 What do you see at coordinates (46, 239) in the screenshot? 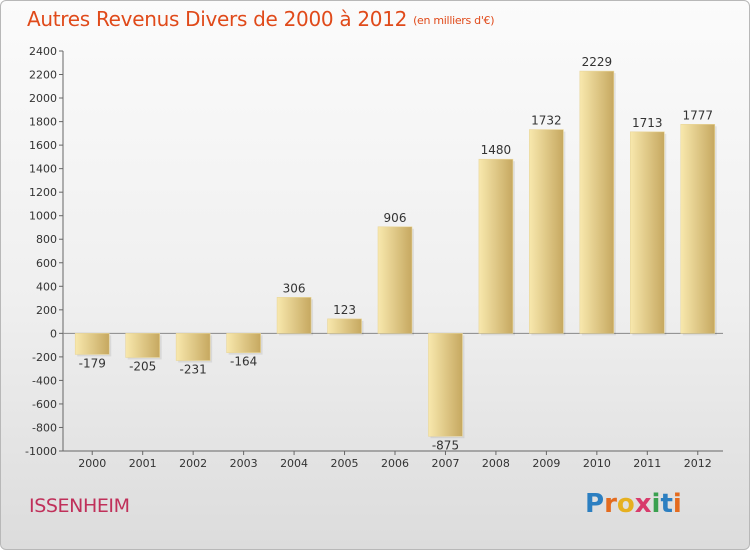
I see `y-tick-label: 800` at bounding box center [46, 239].